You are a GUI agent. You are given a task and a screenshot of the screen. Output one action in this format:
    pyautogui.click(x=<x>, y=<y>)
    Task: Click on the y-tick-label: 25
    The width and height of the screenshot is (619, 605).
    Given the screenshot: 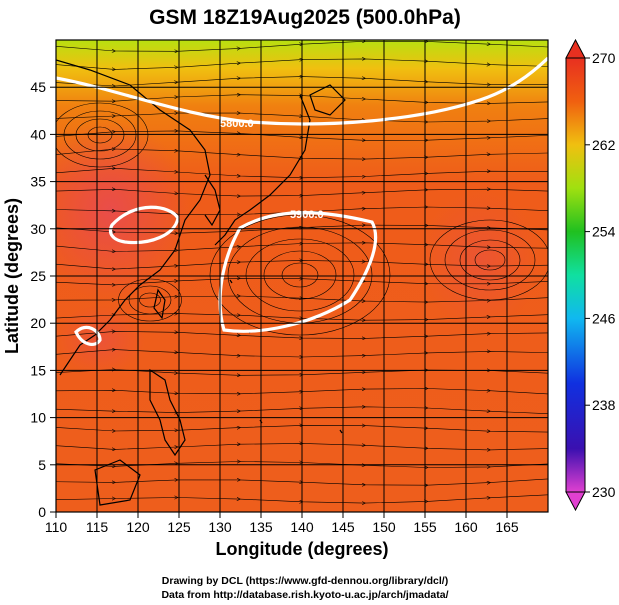 What is the action you would take?
    pyautogui.click(x=38, y=276)
    